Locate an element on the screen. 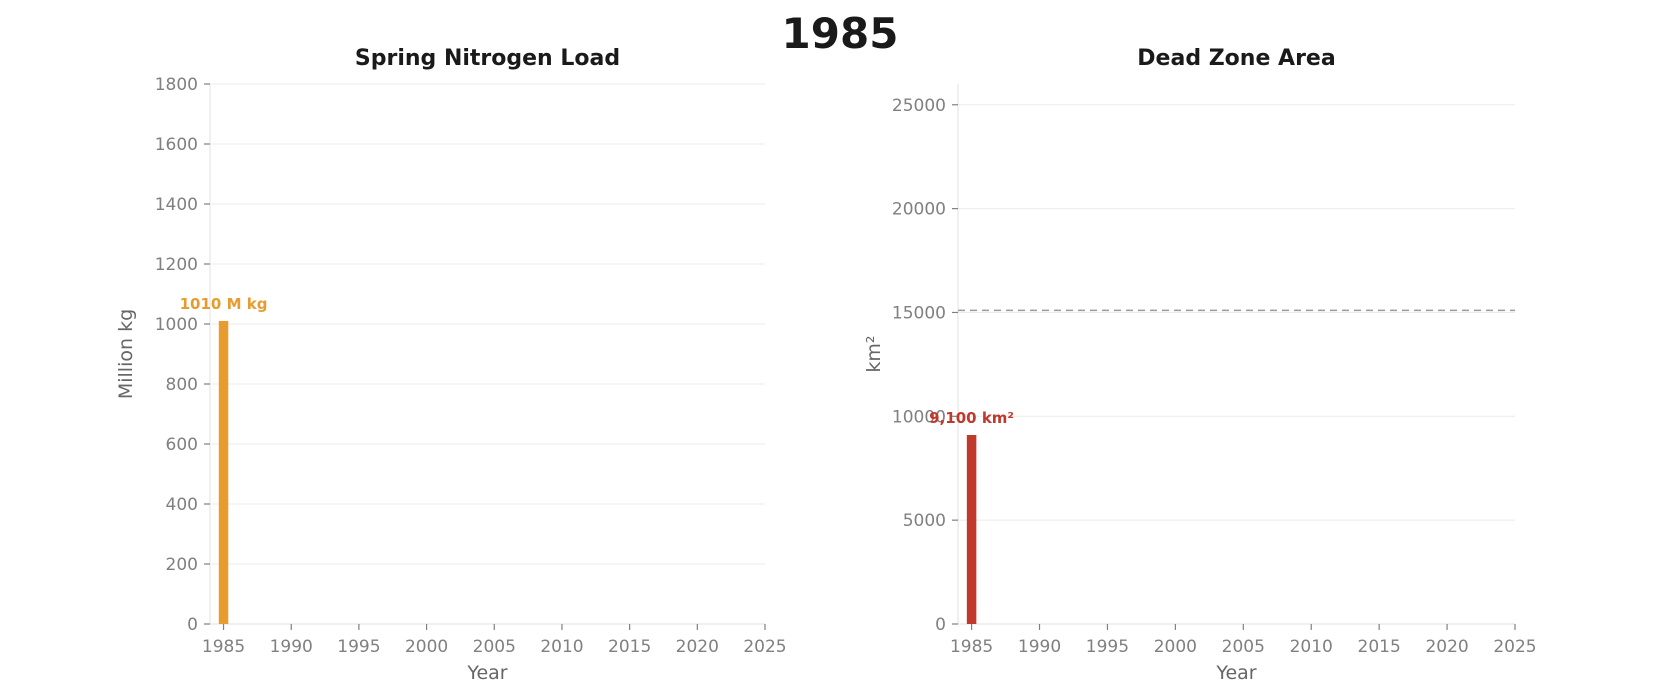 This screenshot has width=1680, height=700. nitrogen-y-axis-label: Million kg is located at coordinates (126, 354).